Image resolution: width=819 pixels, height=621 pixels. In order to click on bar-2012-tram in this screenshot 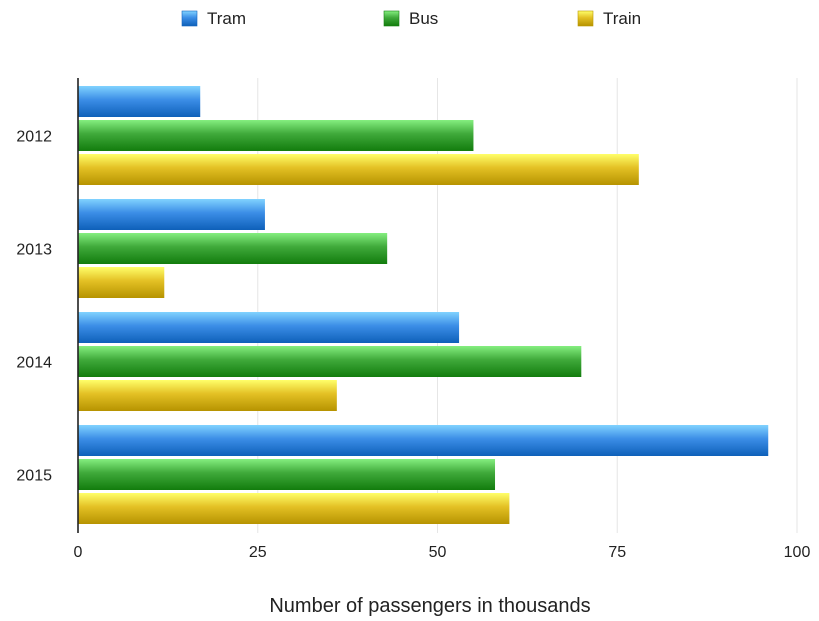, I will do `click(139, 101)`.